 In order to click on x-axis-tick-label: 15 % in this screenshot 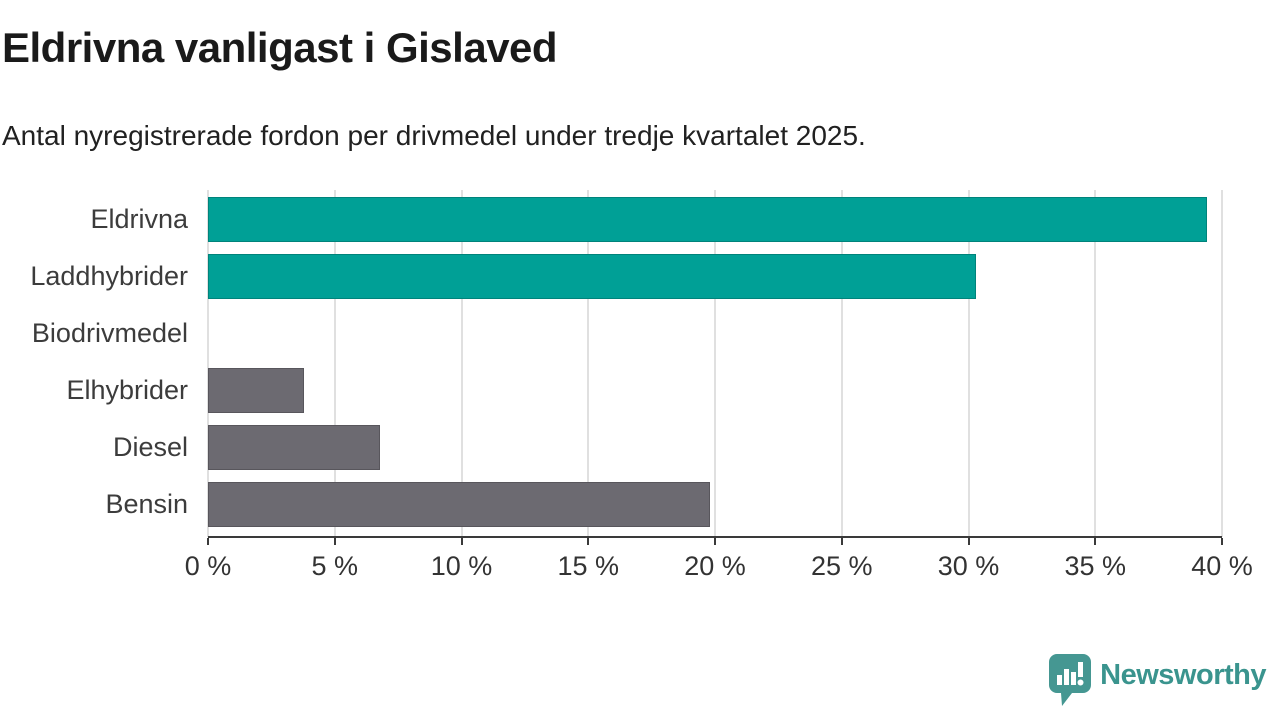, I will do `click(588, 566)`.